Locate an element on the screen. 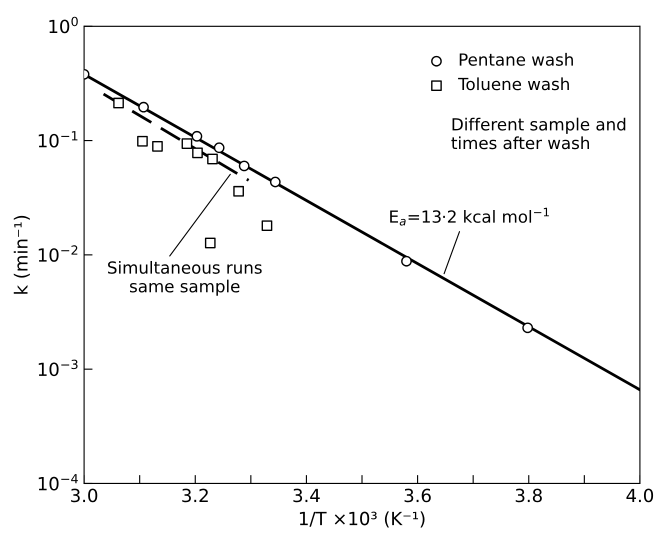 The height and width of the screenshot is (536, 657). legend-label: Pentane wash is located at coordinates (516, 59).